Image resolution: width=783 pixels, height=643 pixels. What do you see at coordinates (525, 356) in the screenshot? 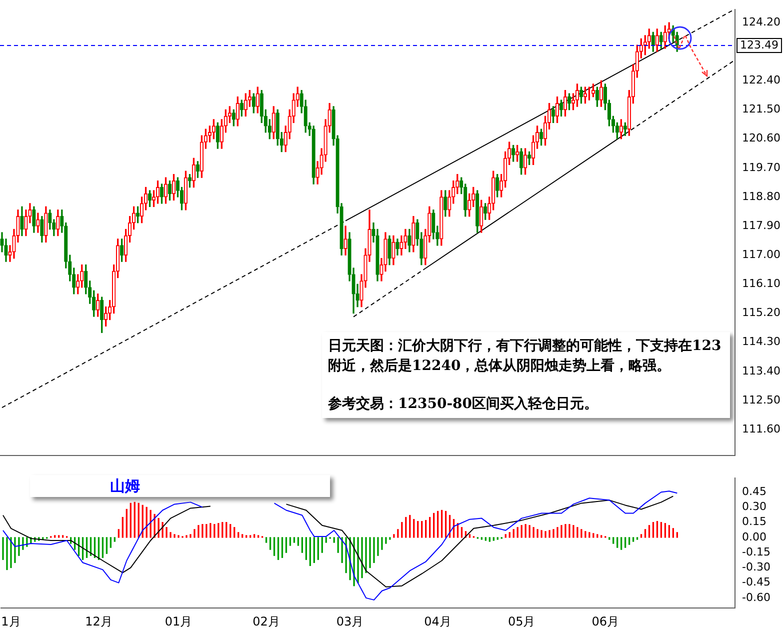
I see `annotation: 日元天图：汇价大阴下行，有下行调整的可能性，下支持在123附近，然后是12240，总体从阴阳烛走势上看，略强。` at bounding box center [525, 356].